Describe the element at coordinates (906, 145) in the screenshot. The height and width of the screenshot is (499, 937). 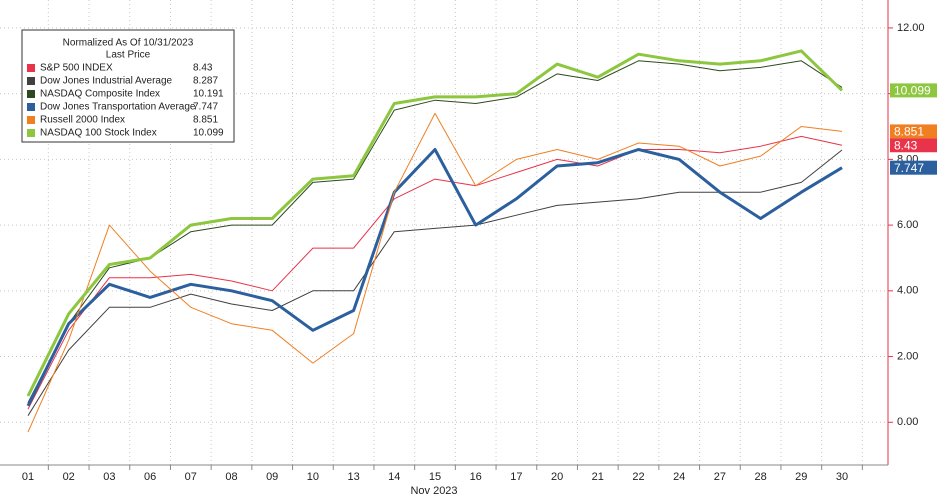
I see `price-tag-label: 8.43` at that location.